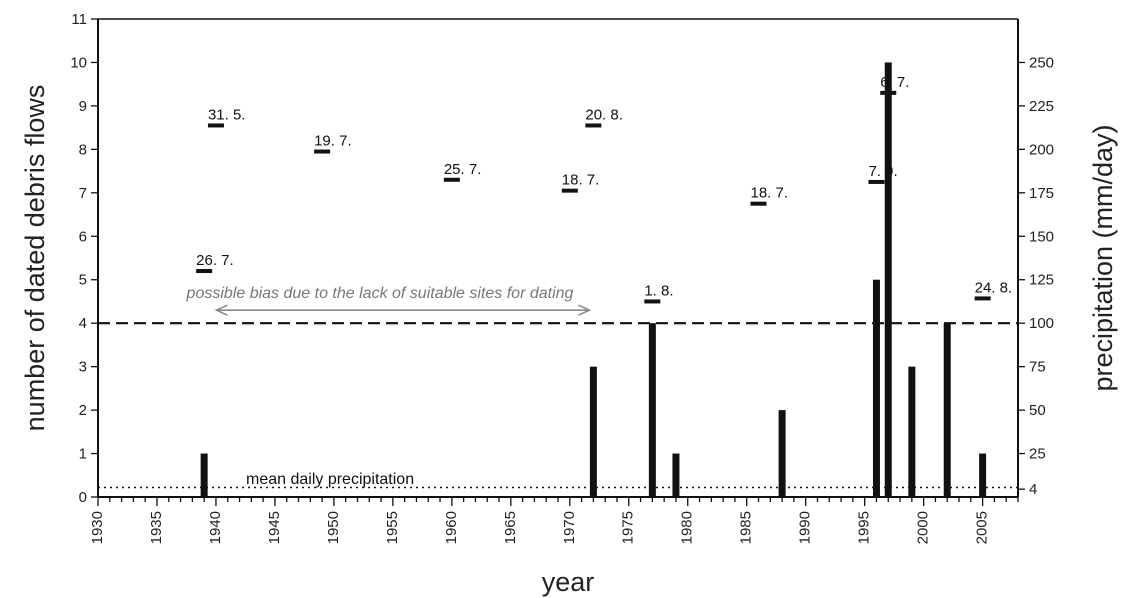 Image resolution: width=1126 pixels, height=598 pixels. Describe the element at coordinates (1037, 367) in the screenshot. I see `y2-tick-label: 75` at that location.